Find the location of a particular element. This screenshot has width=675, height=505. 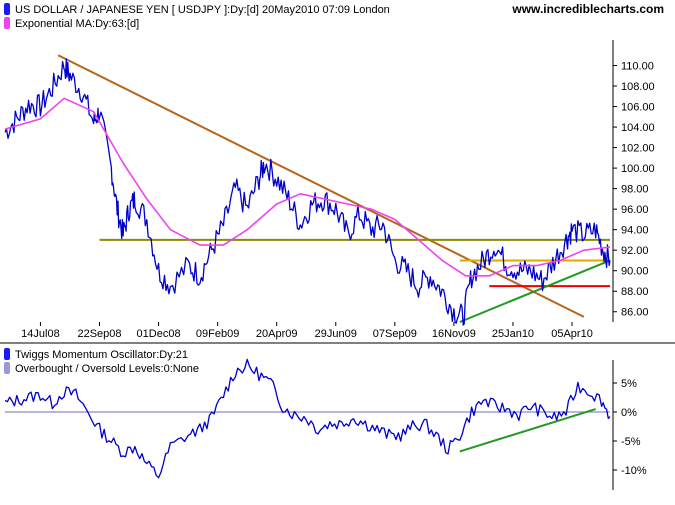

price-legend-icon is located at coordinates (7, 9).